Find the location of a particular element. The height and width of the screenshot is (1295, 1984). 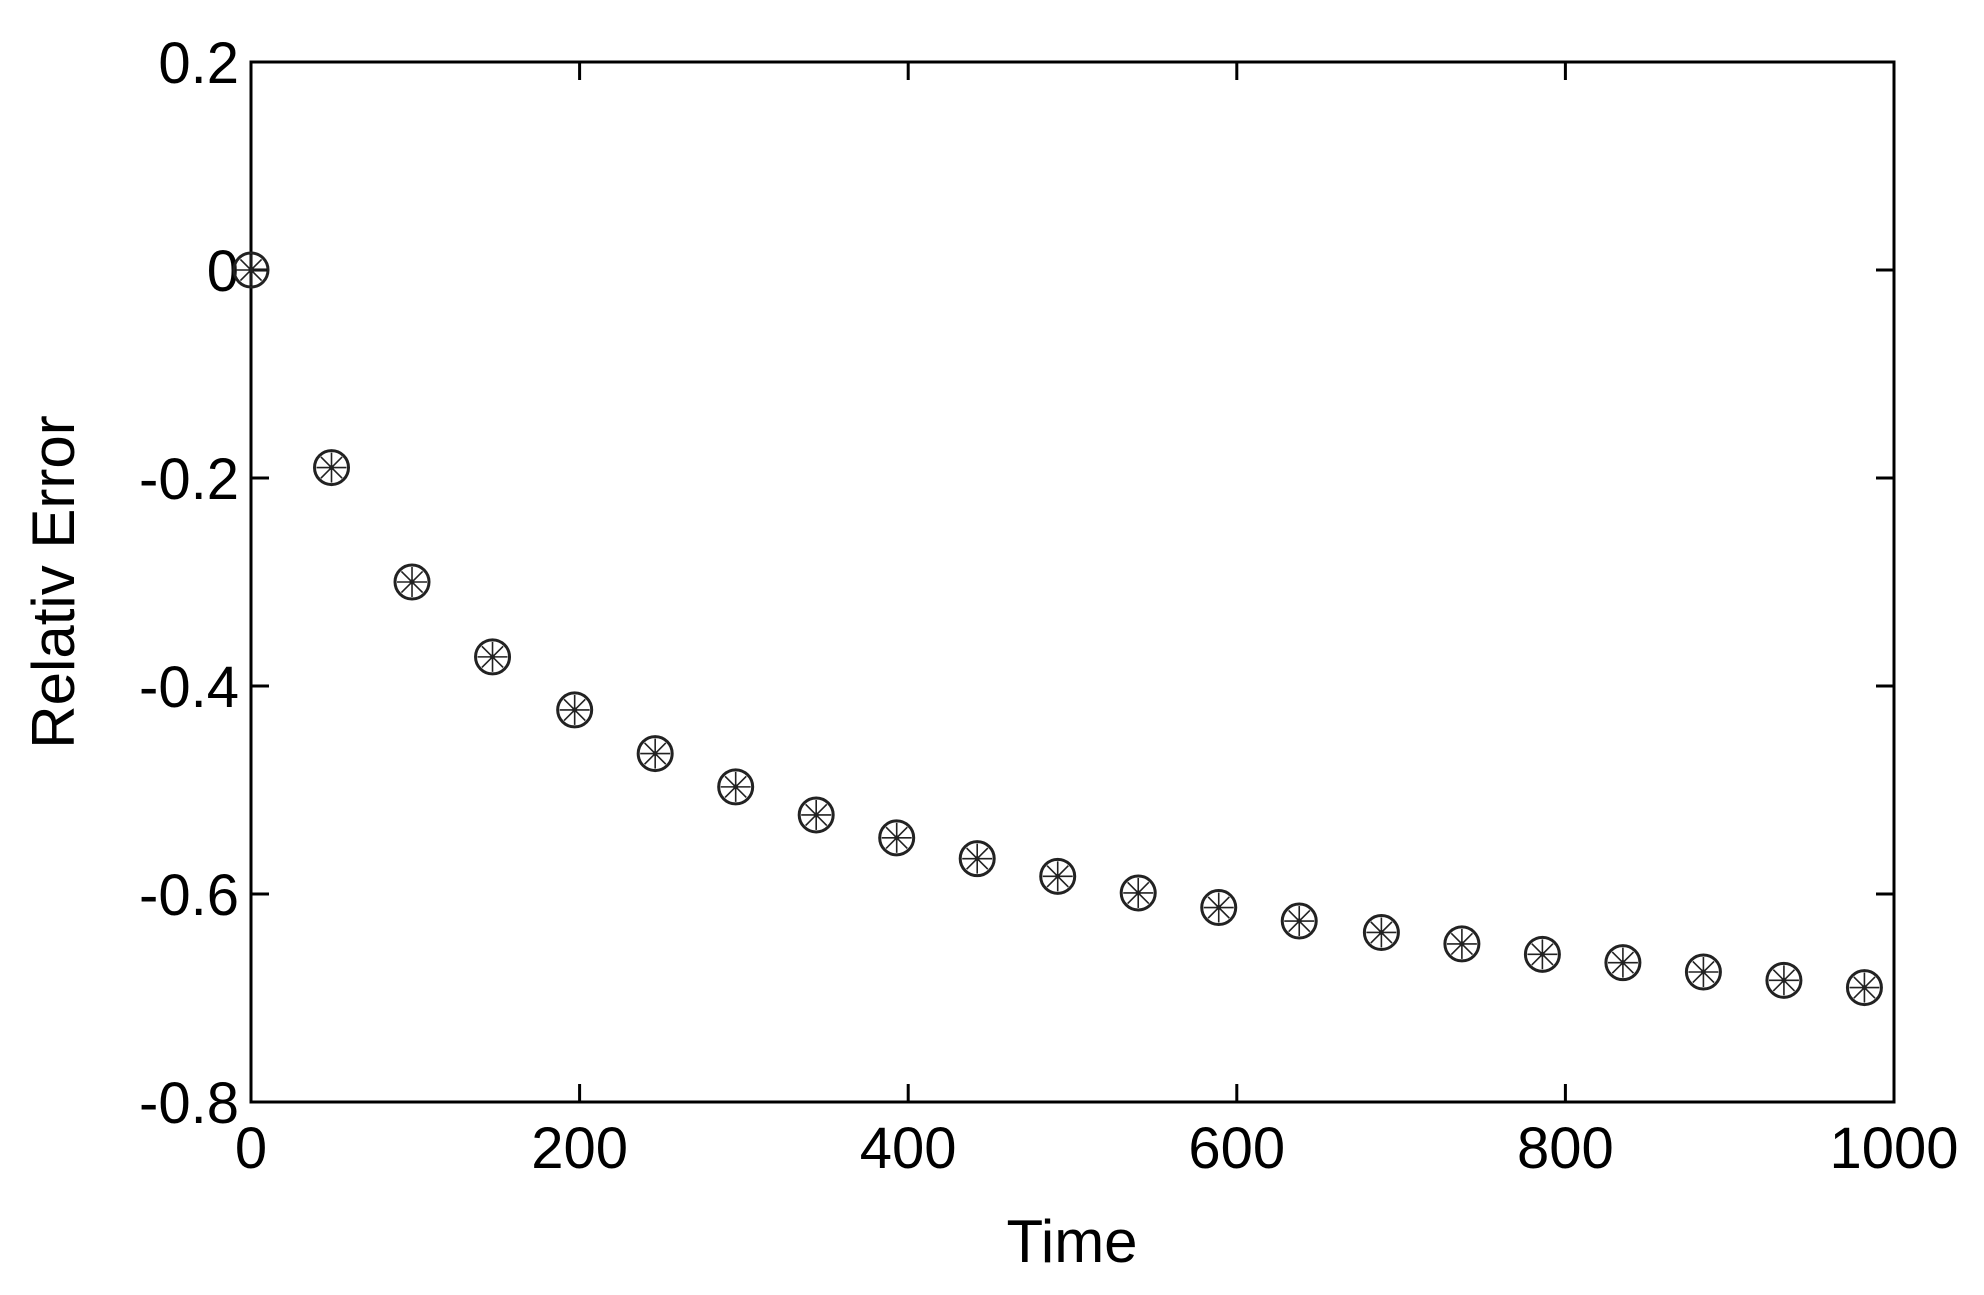

x-tick-label: 800 is located at coordinates (1565, 1148).